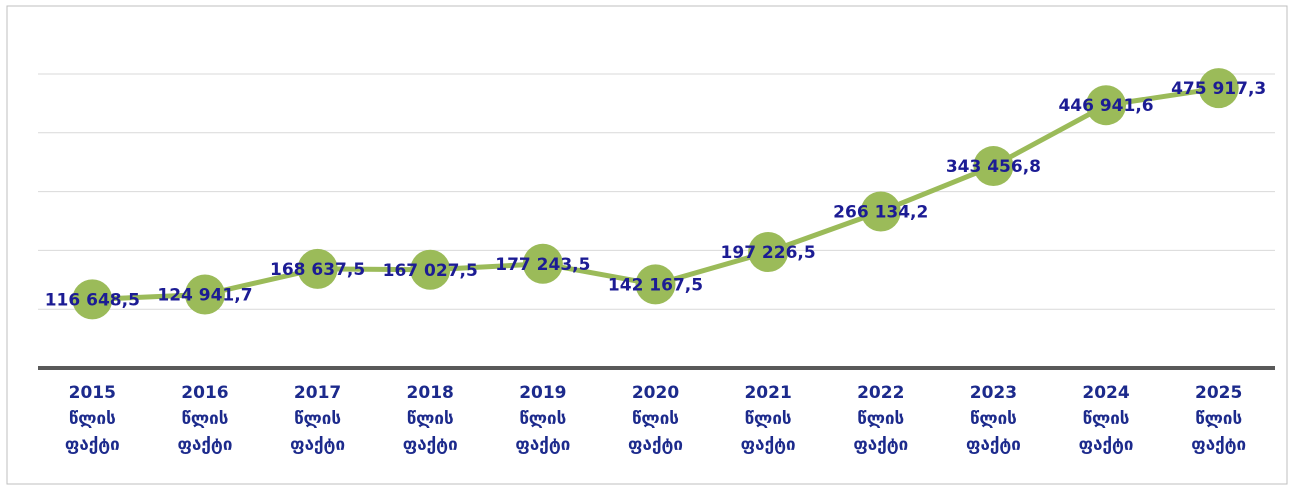 This screenshot has width=1293, height=486. I want to click on x-tick-label: 2018 წლის ფაქტი, so click(430, 419).